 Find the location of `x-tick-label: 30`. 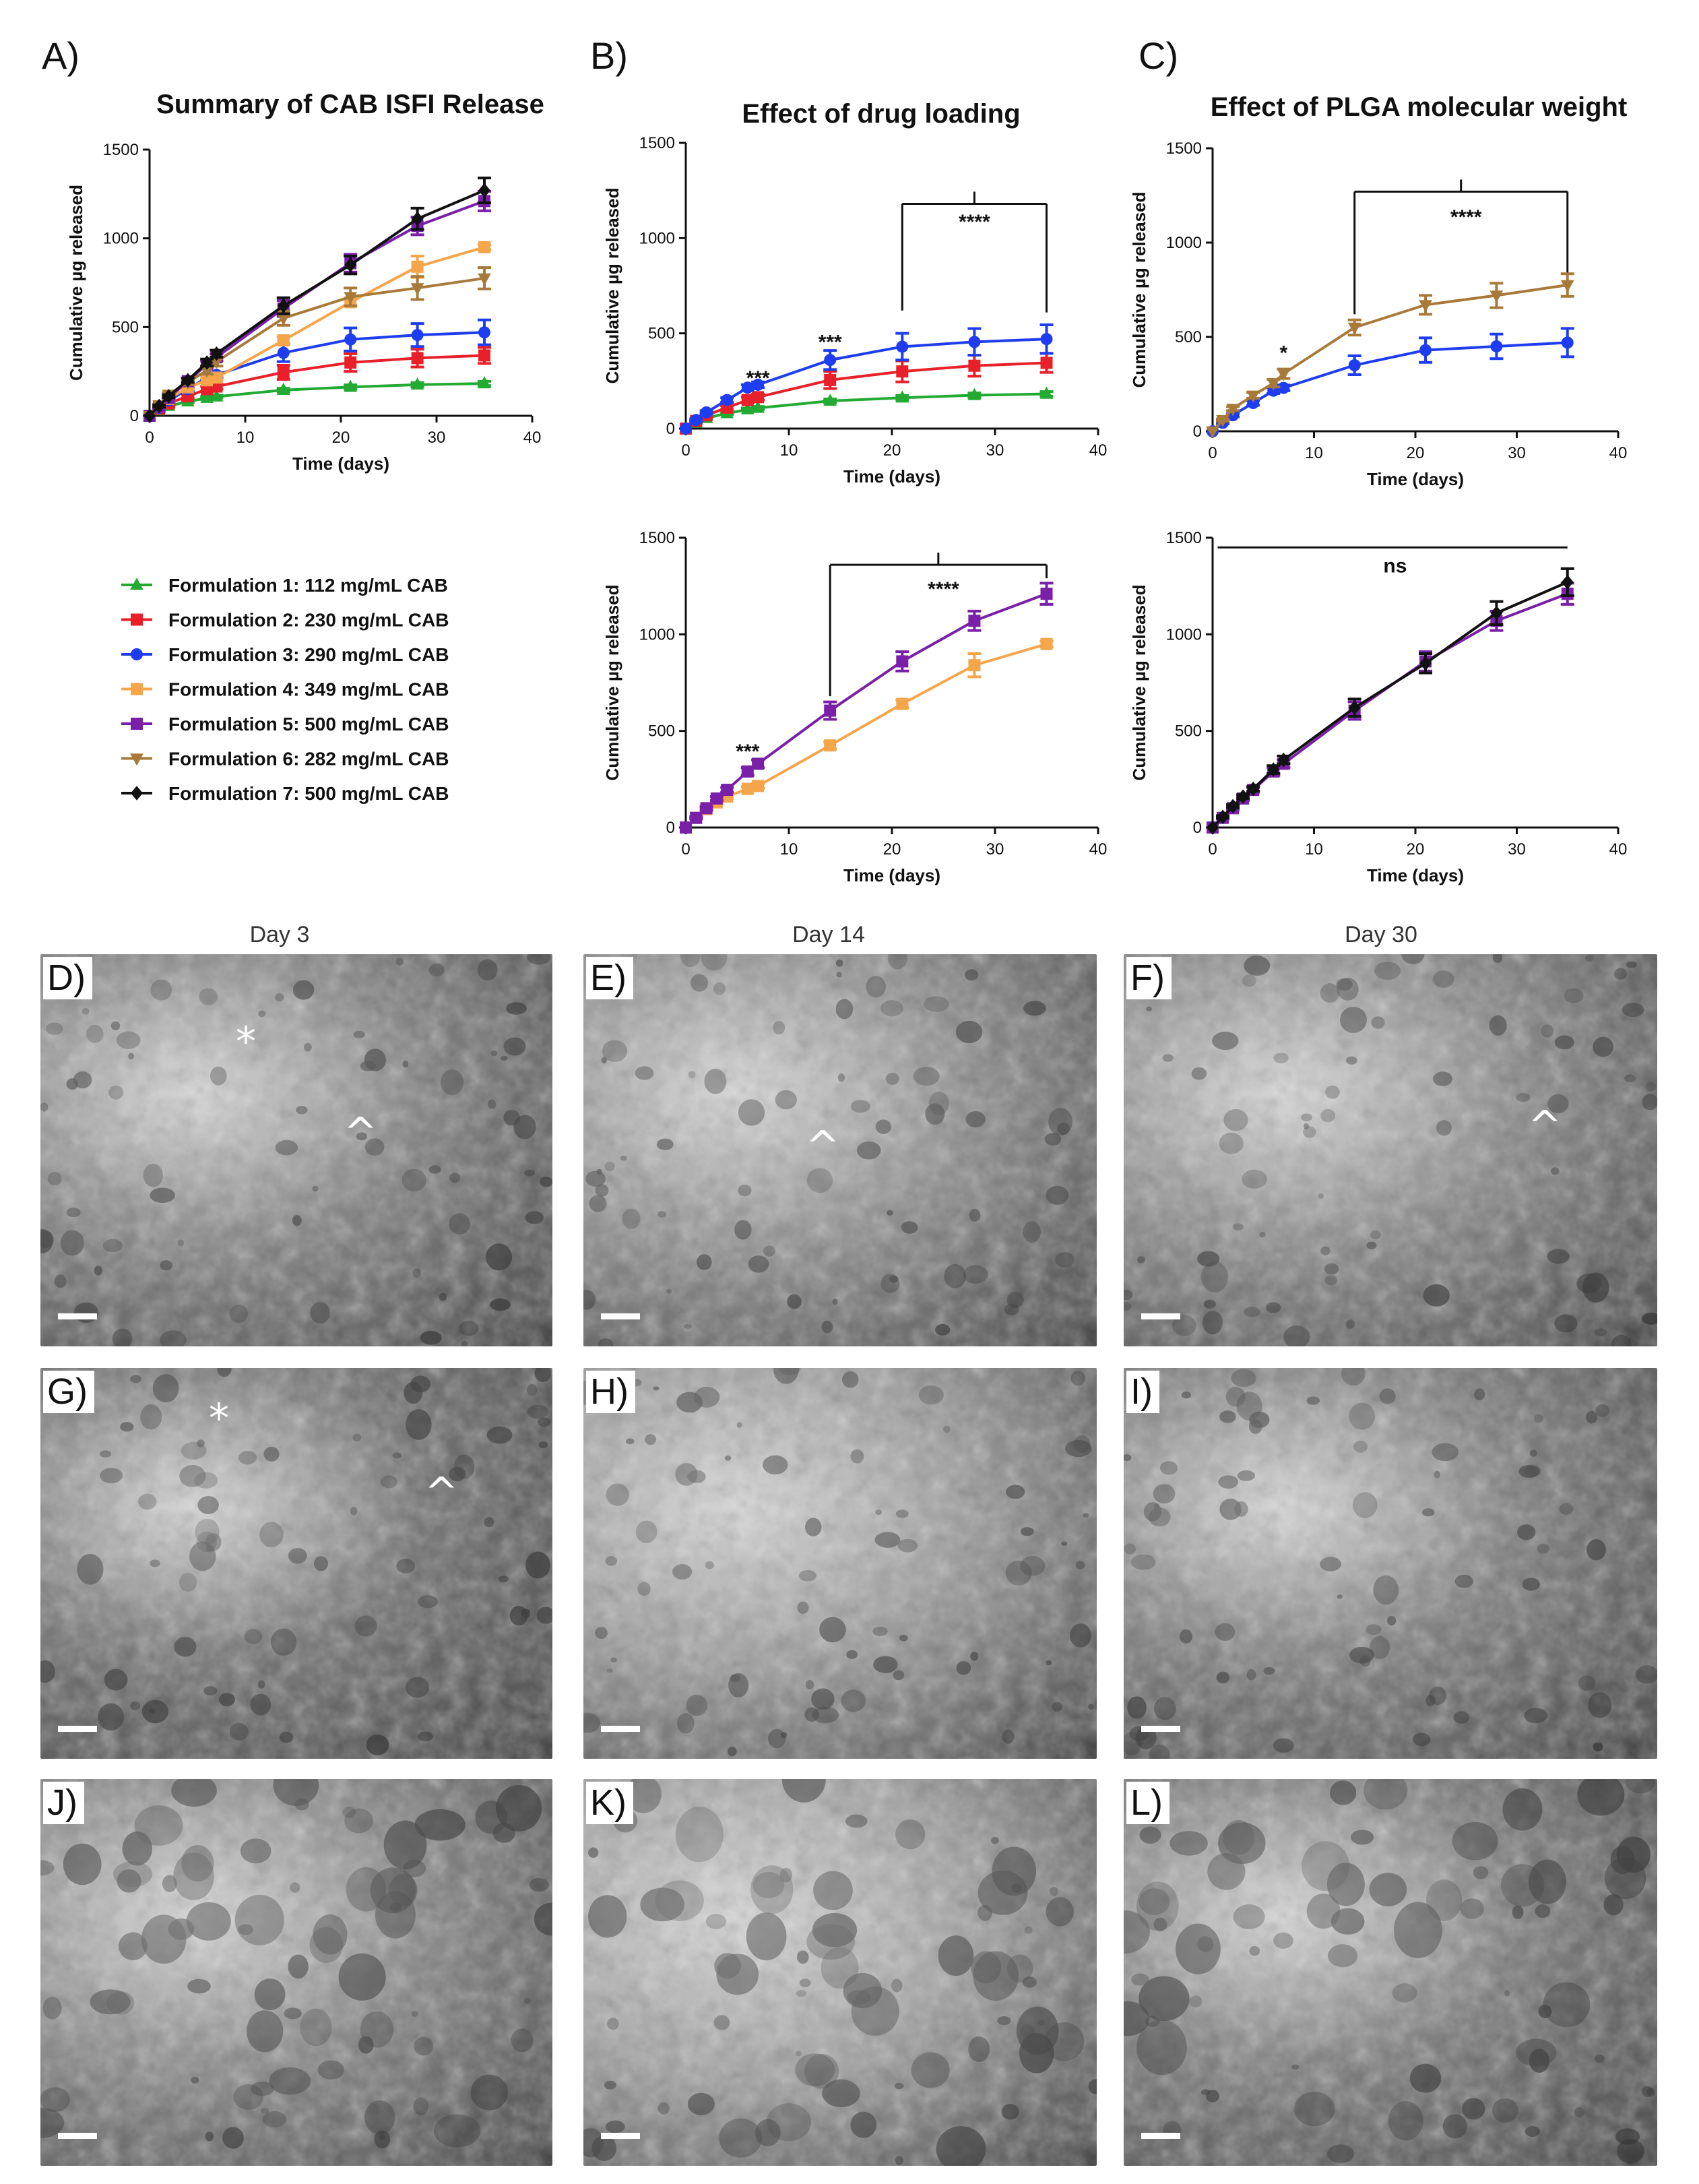

x-tick-label: 30 is located at coordinates (1517, 849).